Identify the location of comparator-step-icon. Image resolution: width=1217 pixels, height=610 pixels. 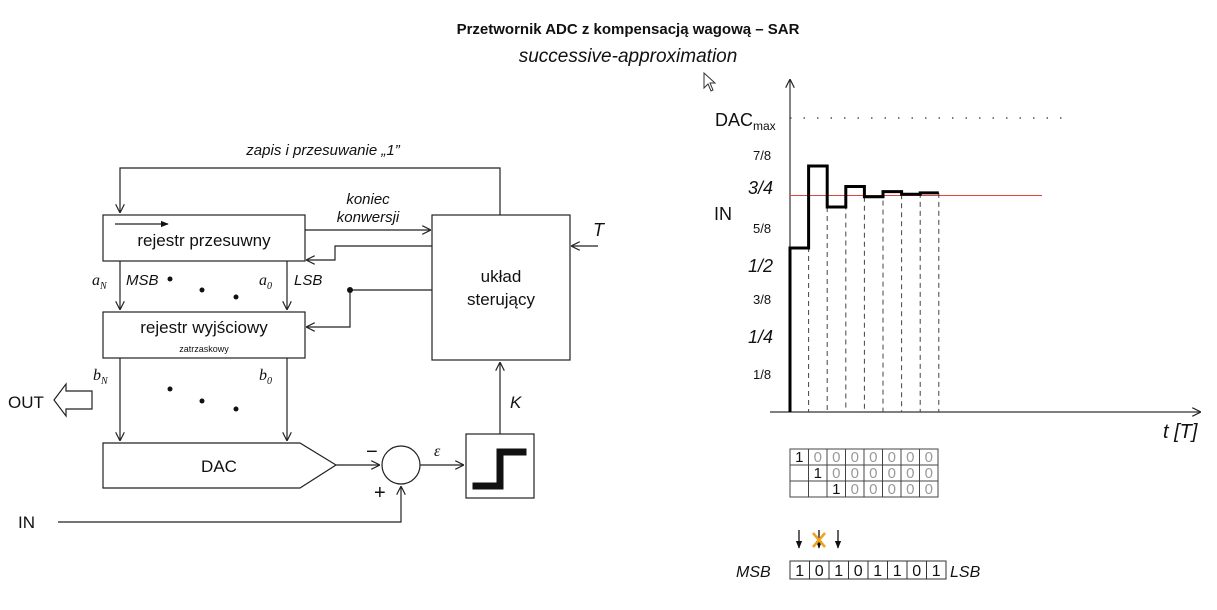
(499, 469).